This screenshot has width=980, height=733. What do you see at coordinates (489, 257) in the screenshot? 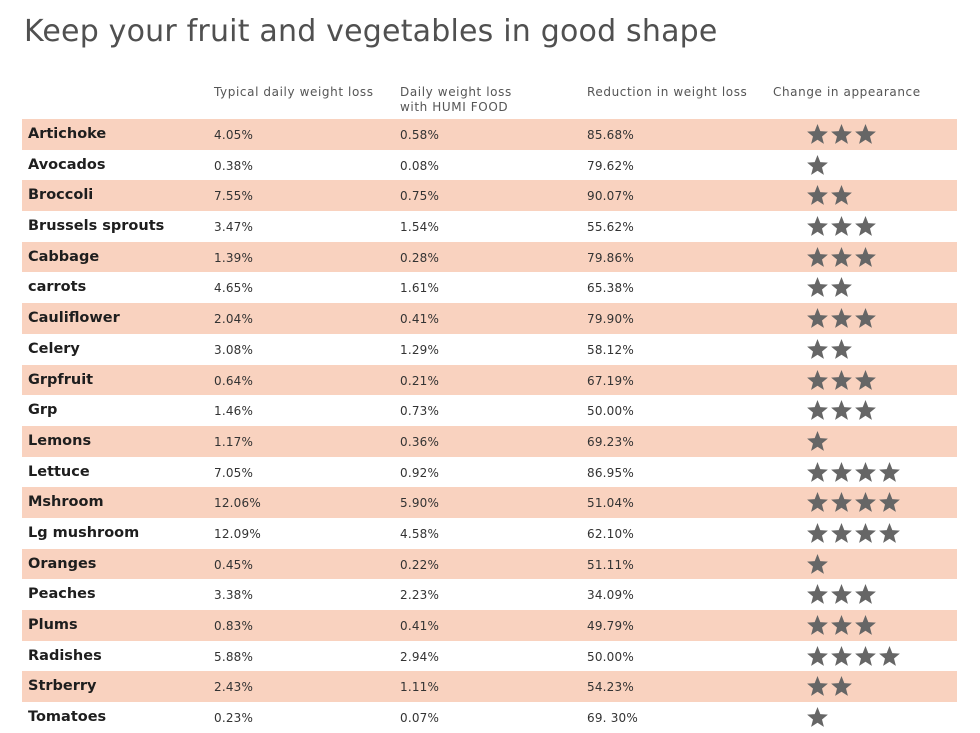
I see `table-row: Cabbage 1.39% 0.28% 79.86%` at bounding box center [489, 257].